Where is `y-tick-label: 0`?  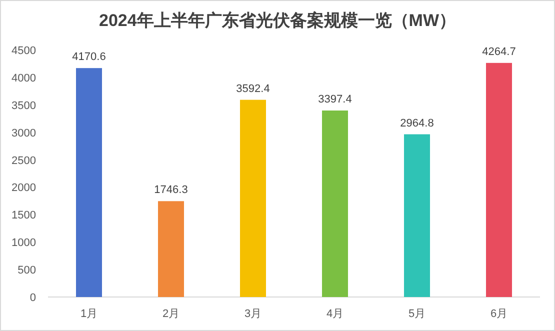 y-tick-label: 0 is located at coordinates (33, 298).